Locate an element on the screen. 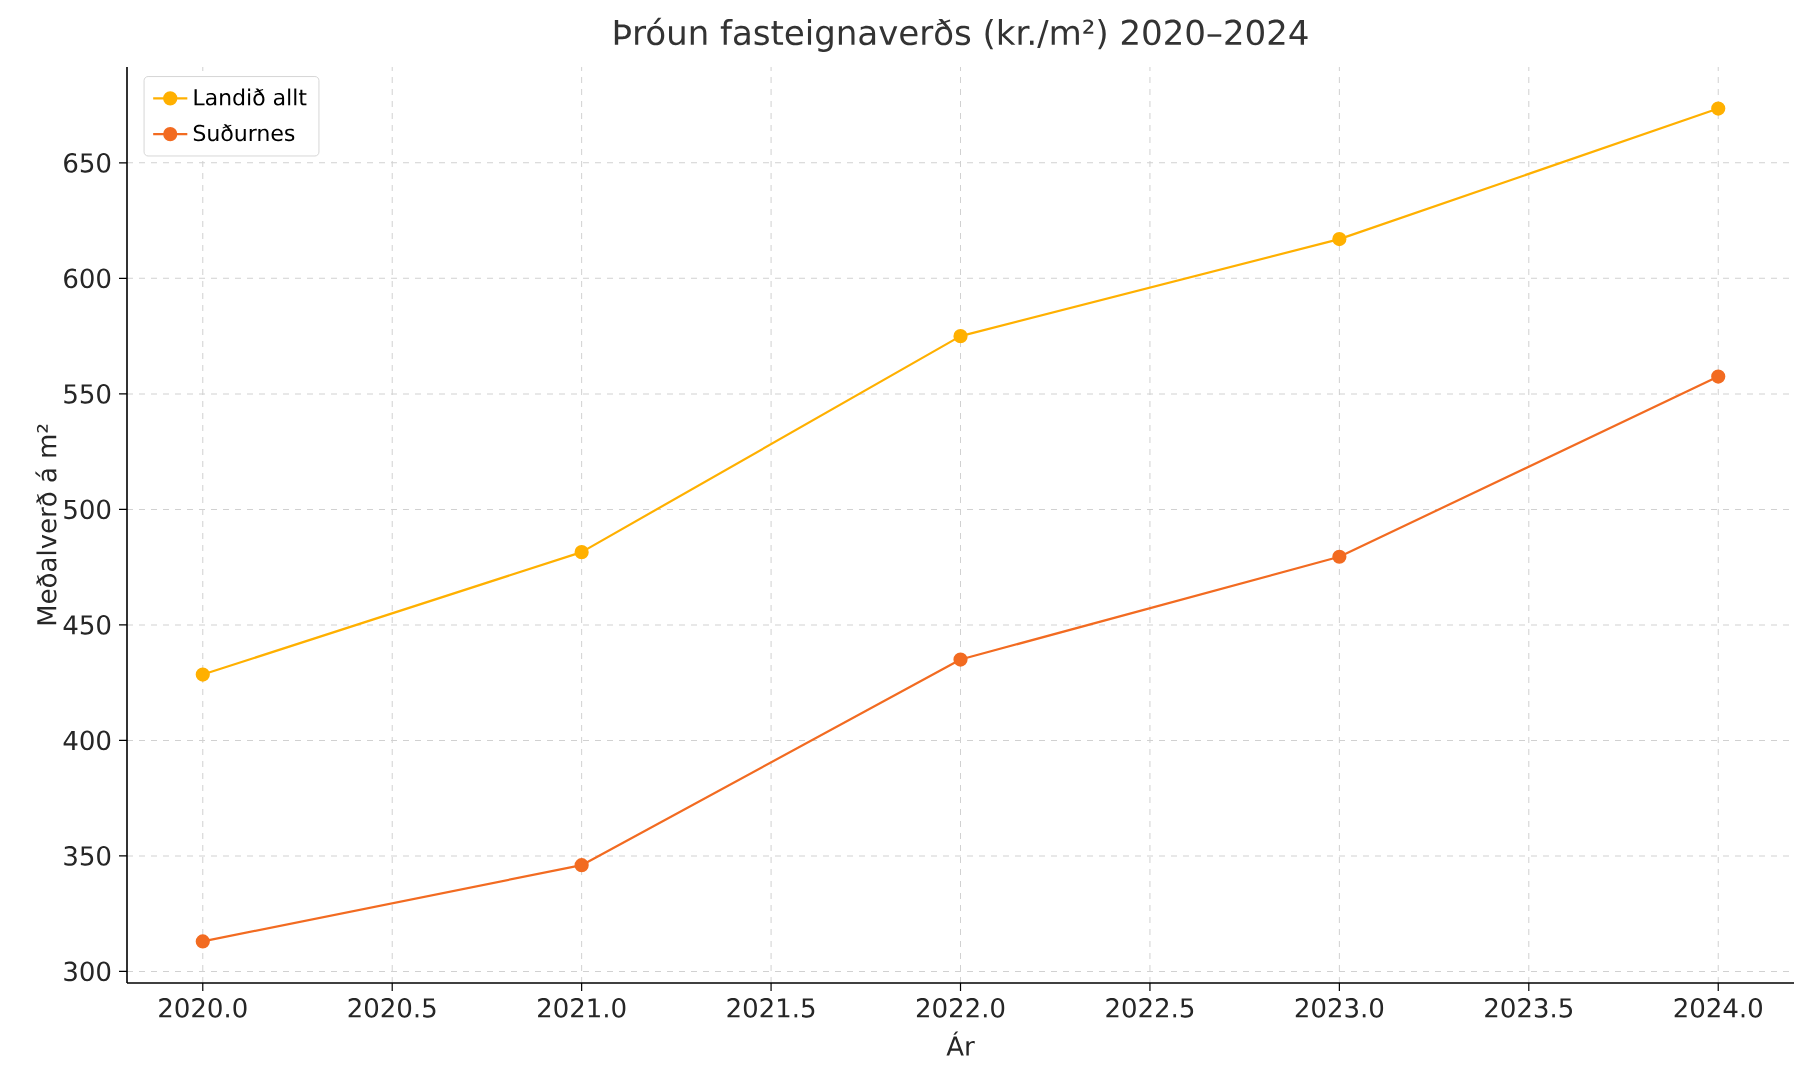 This screenshot has height=1080, width=1811. x-tick-label: 2023.5 is located at coordinates (1528, 1008).